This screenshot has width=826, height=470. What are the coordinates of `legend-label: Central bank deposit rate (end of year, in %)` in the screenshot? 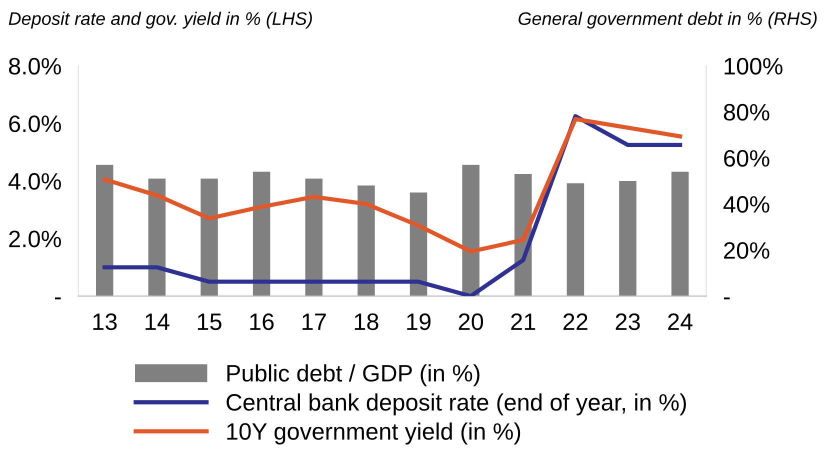 It's located at (456, 404).